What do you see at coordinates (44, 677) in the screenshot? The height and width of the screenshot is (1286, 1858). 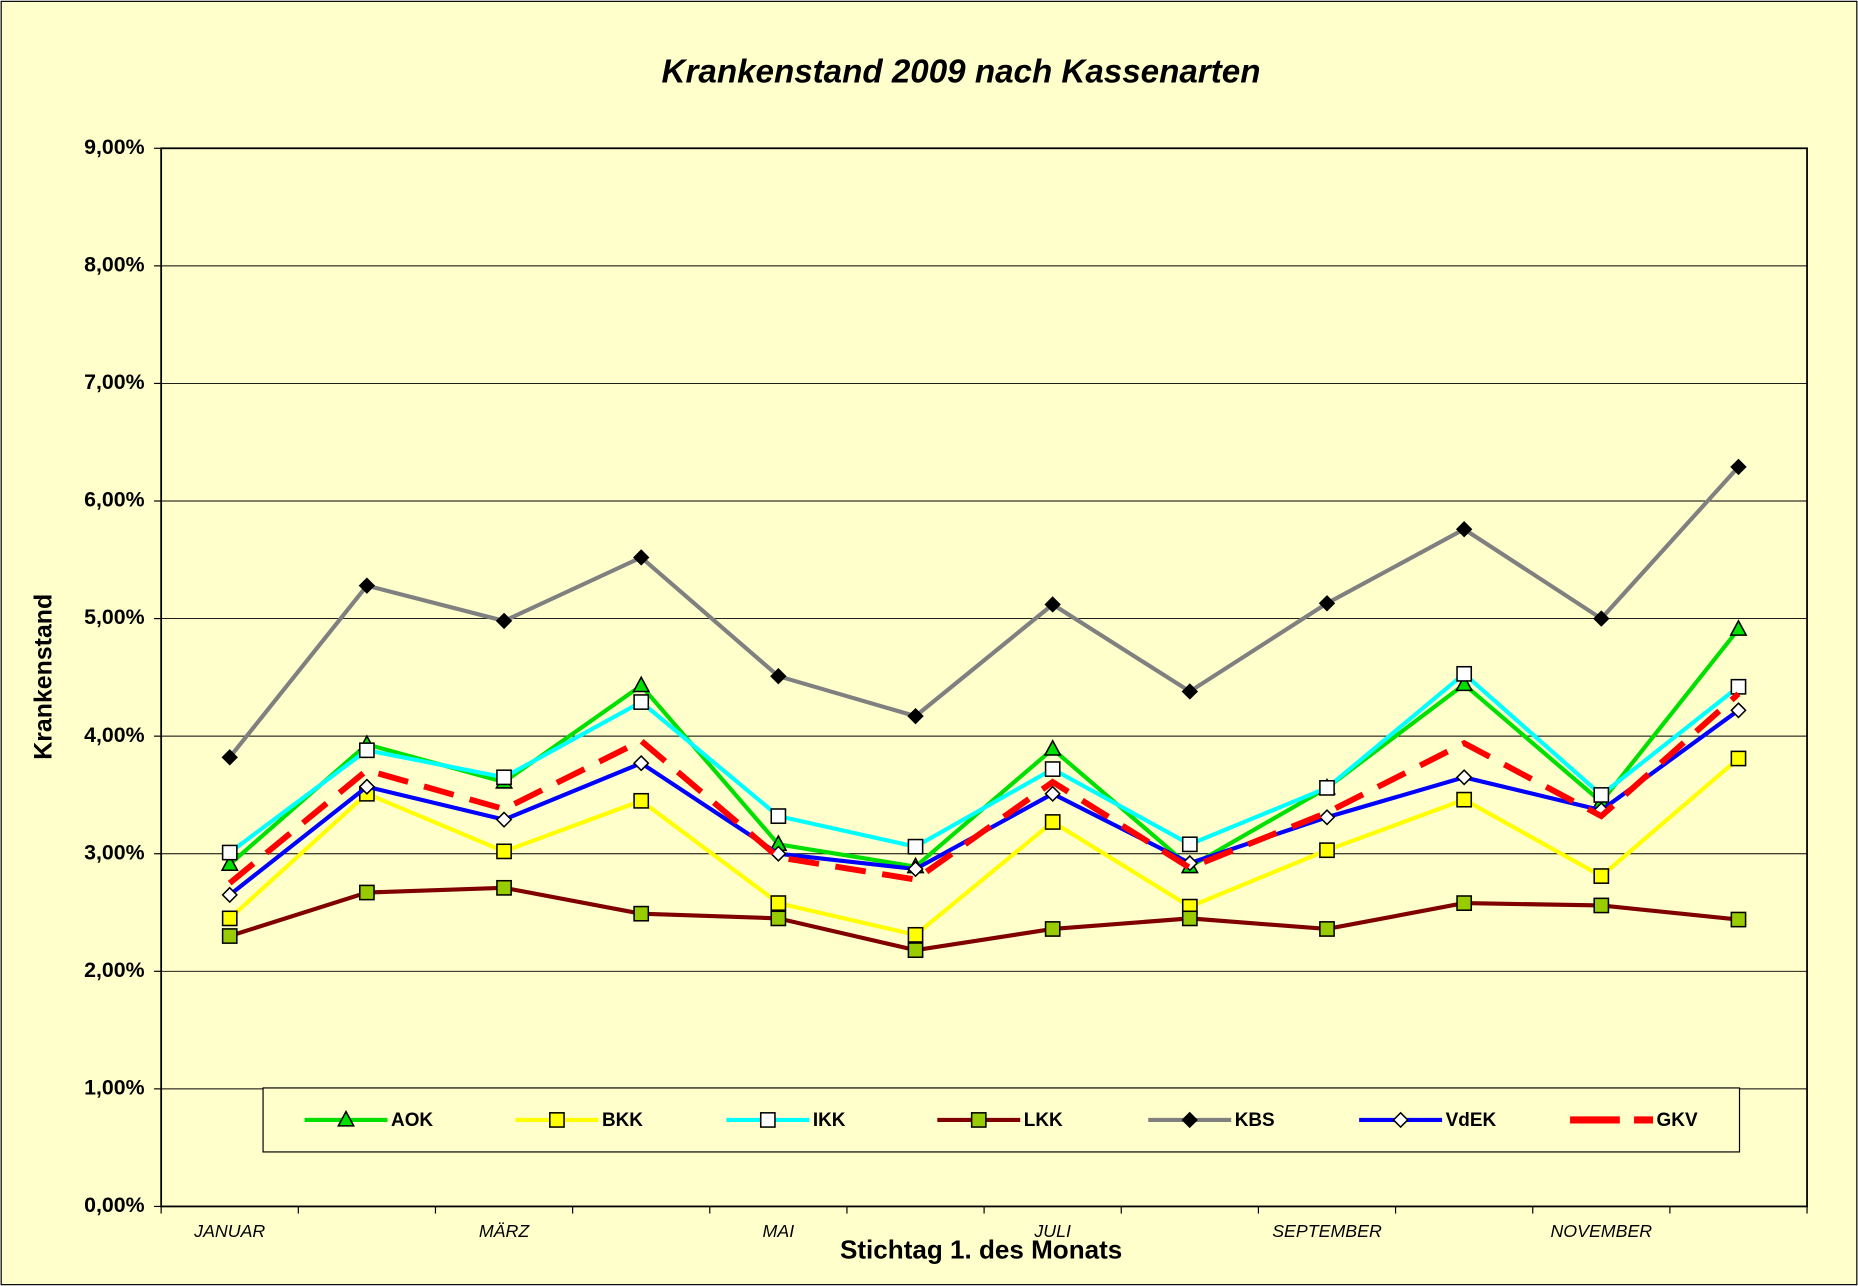 I see `y-axis-label: Krankenstand` at bounding box center [44, 677].